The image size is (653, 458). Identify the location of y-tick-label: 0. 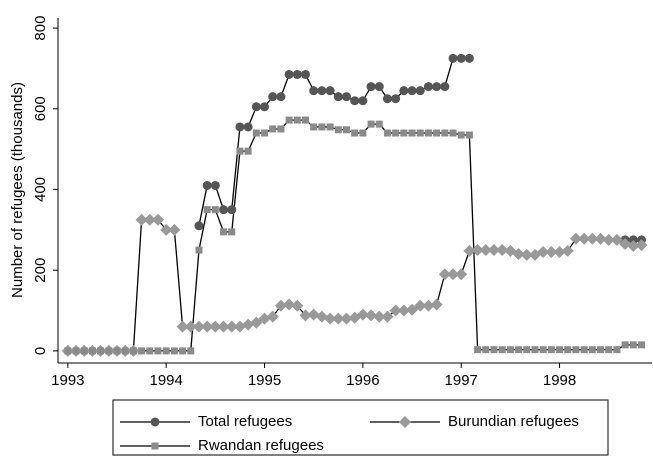
(40, 351).